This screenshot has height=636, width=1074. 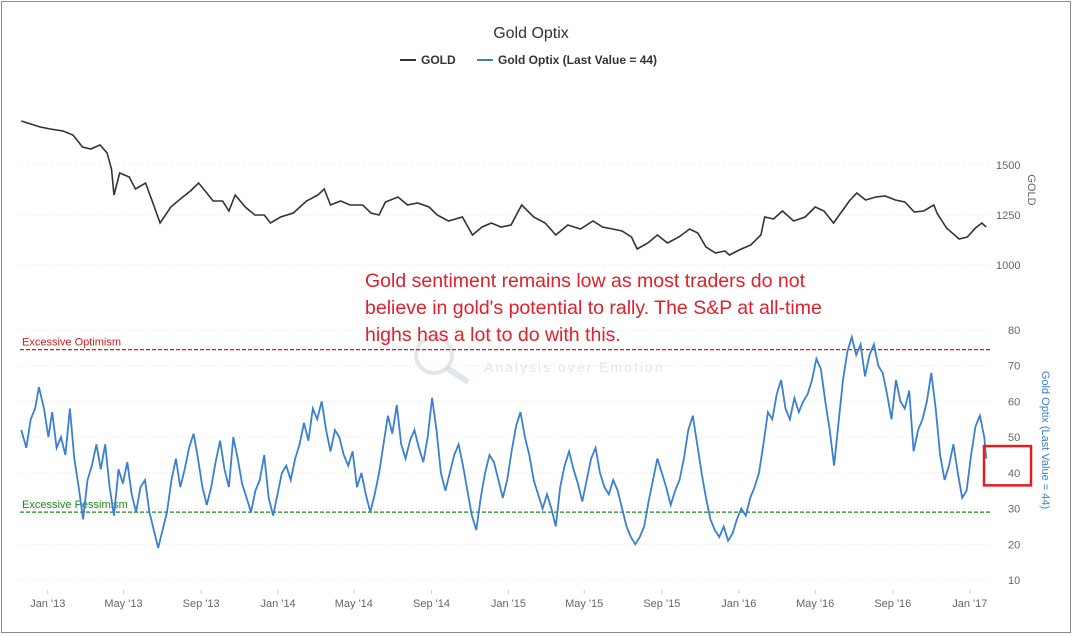 What do you see at coordinates (47, 604) in the screenshot?
I see `x-tick-label: Jan '13` at bounding box center [47, 604].